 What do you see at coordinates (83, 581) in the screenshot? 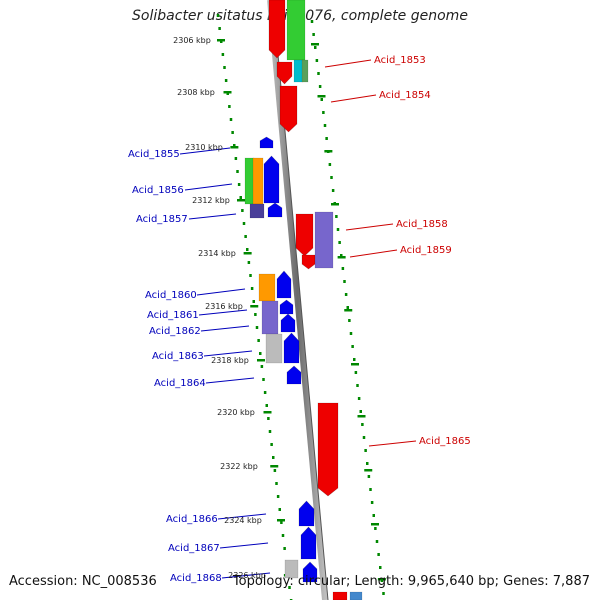
I see `accession-text: Accession: NC_008536` at bounding box center [83, 581].